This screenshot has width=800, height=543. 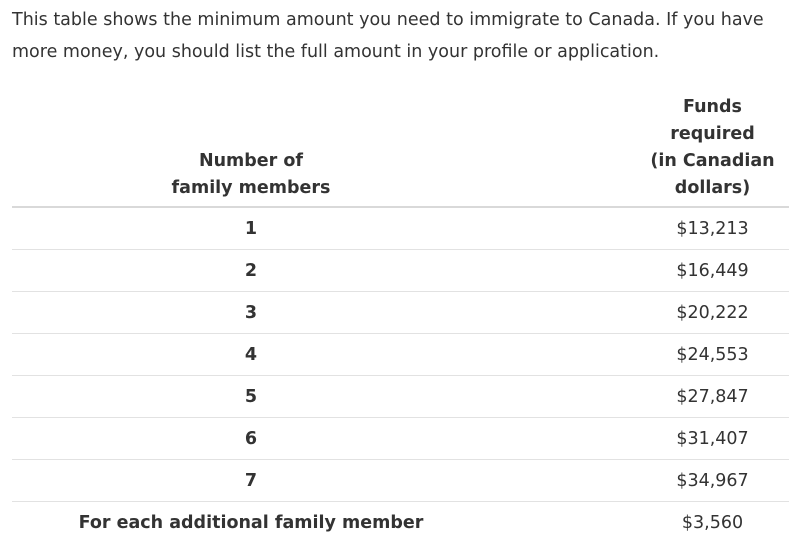 I want to click on family-members-cell: 1, so click(x=324, y=228).